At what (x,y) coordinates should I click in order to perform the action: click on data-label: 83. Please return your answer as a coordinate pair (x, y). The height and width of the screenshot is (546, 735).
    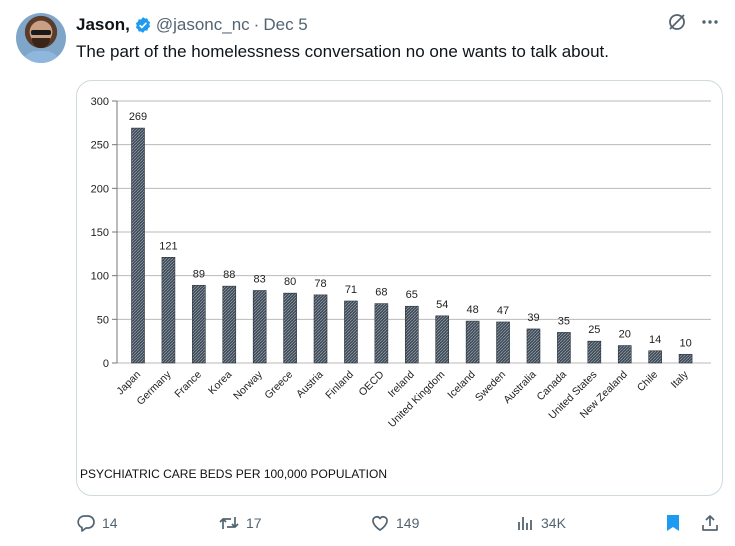
    Looking at the image, I should click on (260, 280).